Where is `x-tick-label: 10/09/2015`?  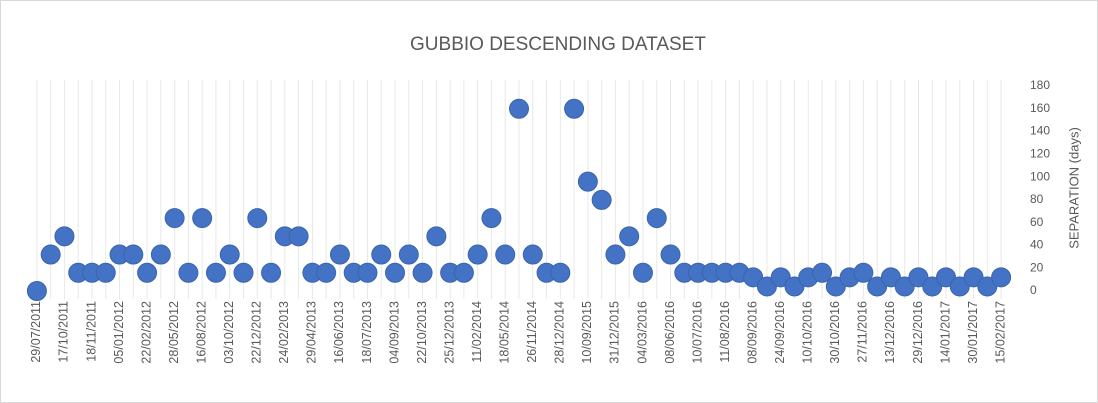 x-tick-label: 10/09/2015 is located at coordinates (587, 332).